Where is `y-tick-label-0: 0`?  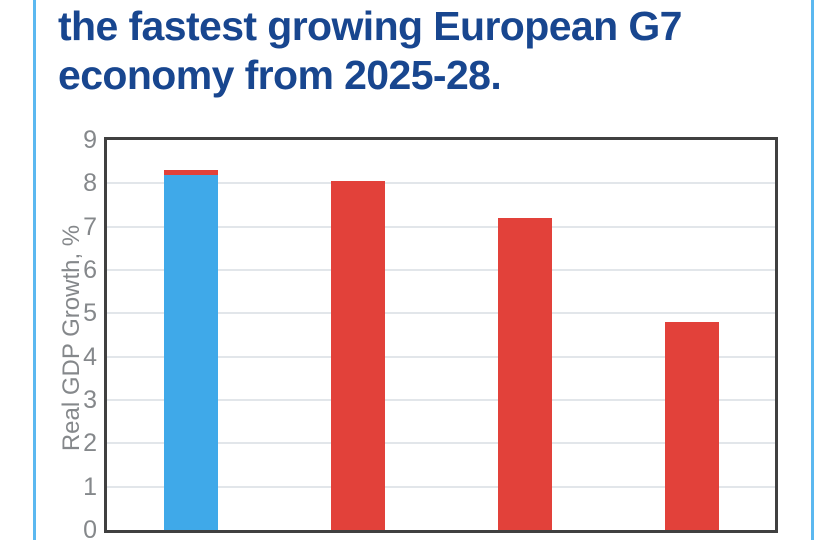 y-tick-label-0: 0 is located at coordinates (90, 530).